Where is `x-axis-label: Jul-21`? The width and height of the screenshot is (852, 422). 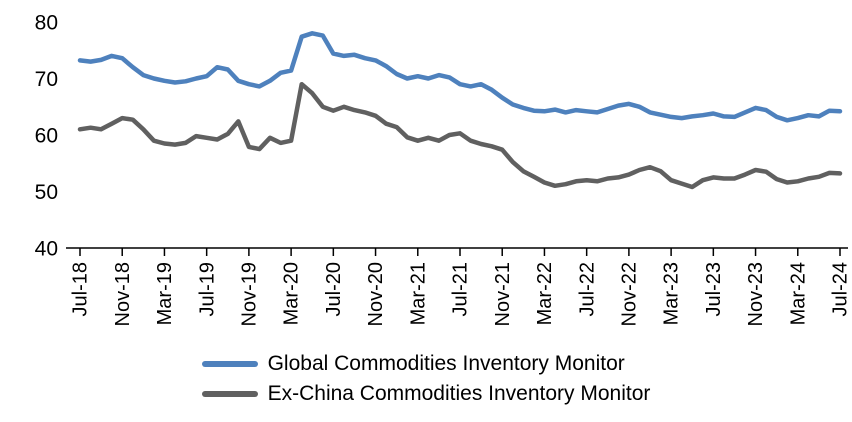
x-axis-label: Jul-21 is located at coordinates (461, 289).